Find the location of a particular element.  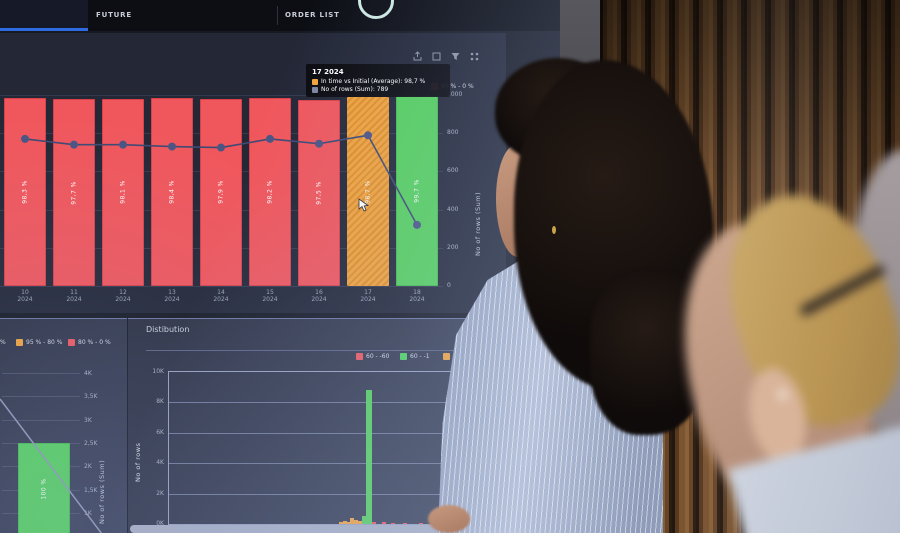

dist-y-axis-tick: 10K is located at coordinates (158, 371).